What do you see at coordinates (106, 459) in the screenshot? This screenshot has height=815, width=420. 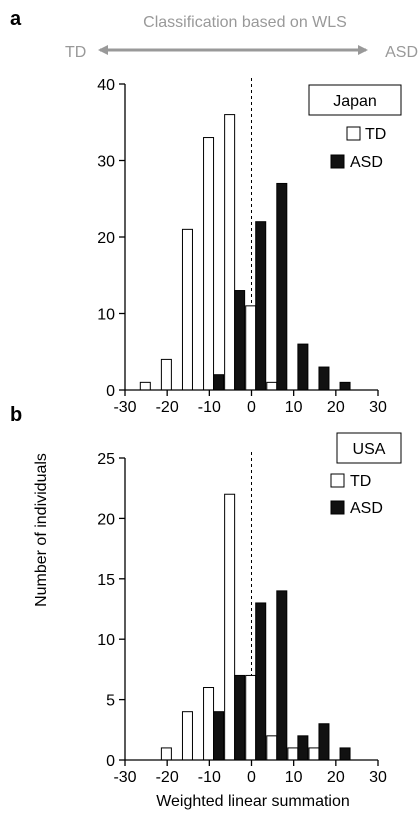 I see `y-tick-label: 25` at bounding box center [106, 459].